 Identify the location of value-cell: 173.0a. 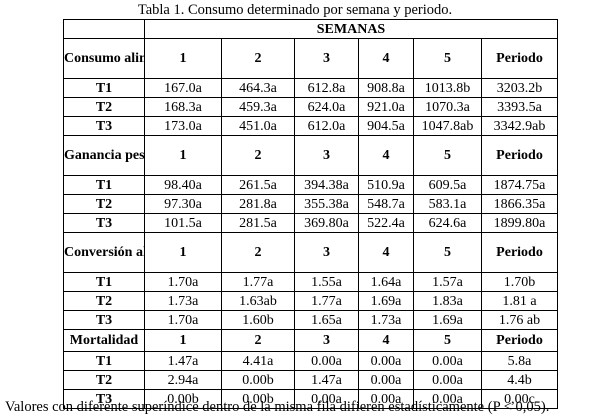
(183, 126).